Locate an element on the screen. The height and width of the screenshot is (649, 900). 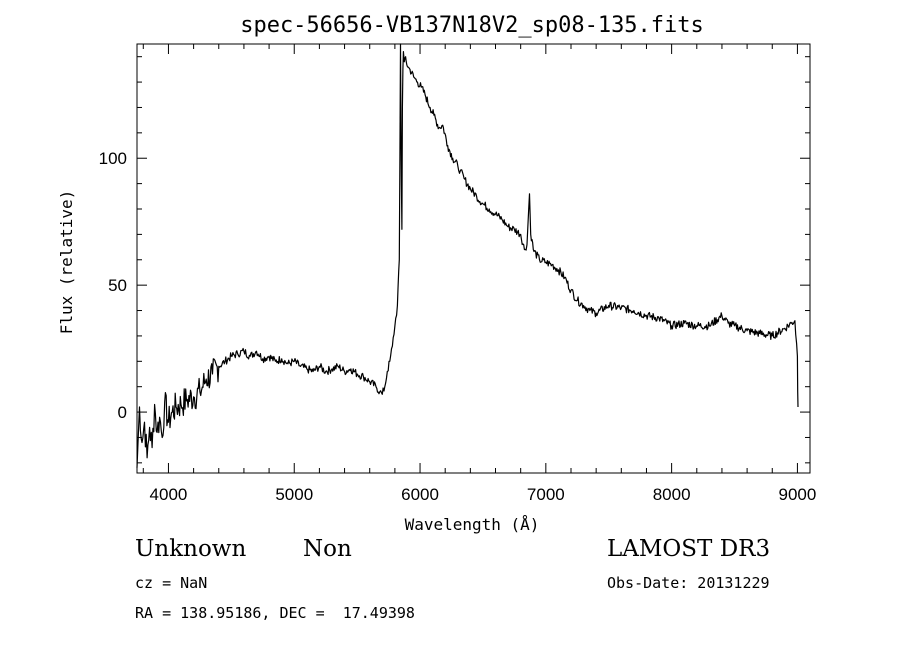
coordinates-label: RA = 138.95186, DEC = 17.49398 is located at coordinates (275, 613).